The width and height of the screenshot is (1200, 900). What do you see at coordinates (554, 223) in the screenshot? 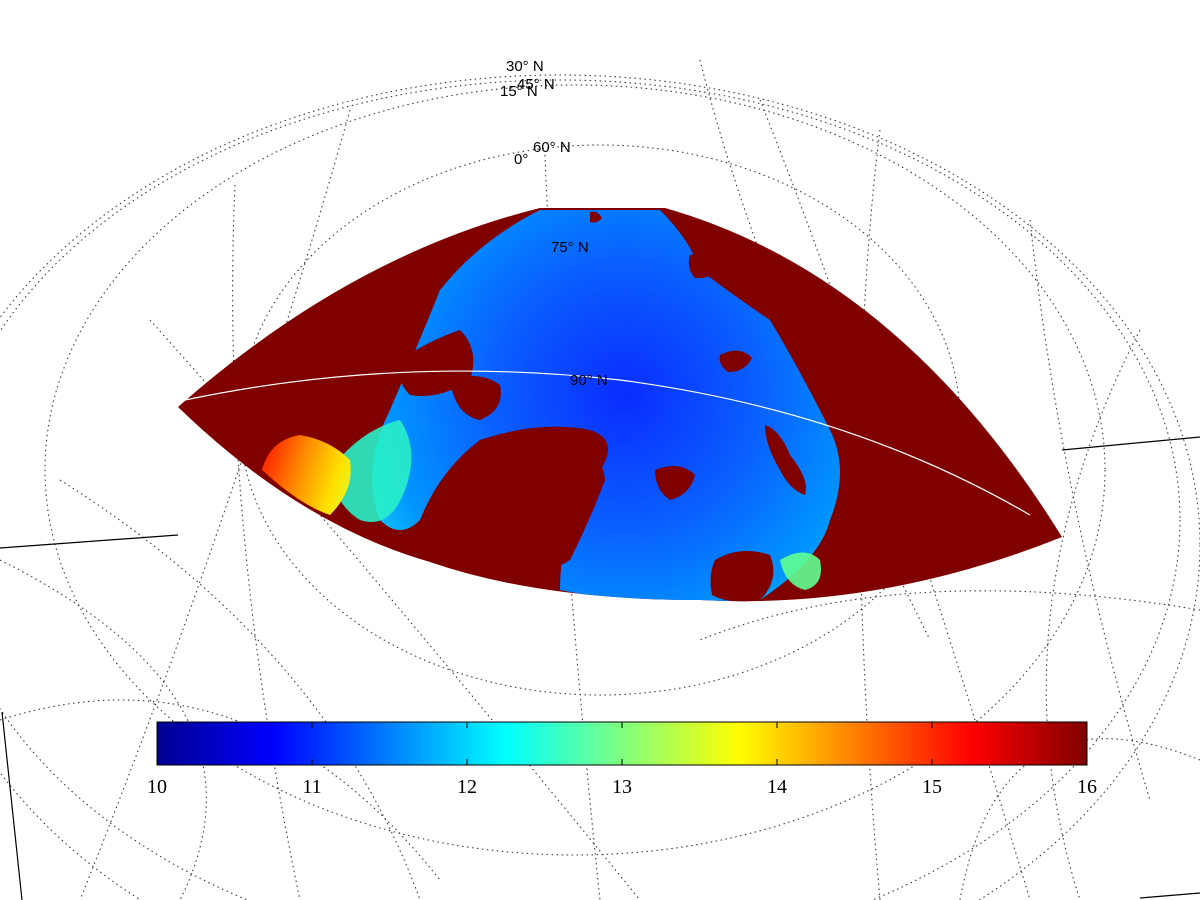
I see `latitude-labels: 30° N 45° N 15° N 0° 60° N 75° N 90° N` at bounding box center [554, 223].